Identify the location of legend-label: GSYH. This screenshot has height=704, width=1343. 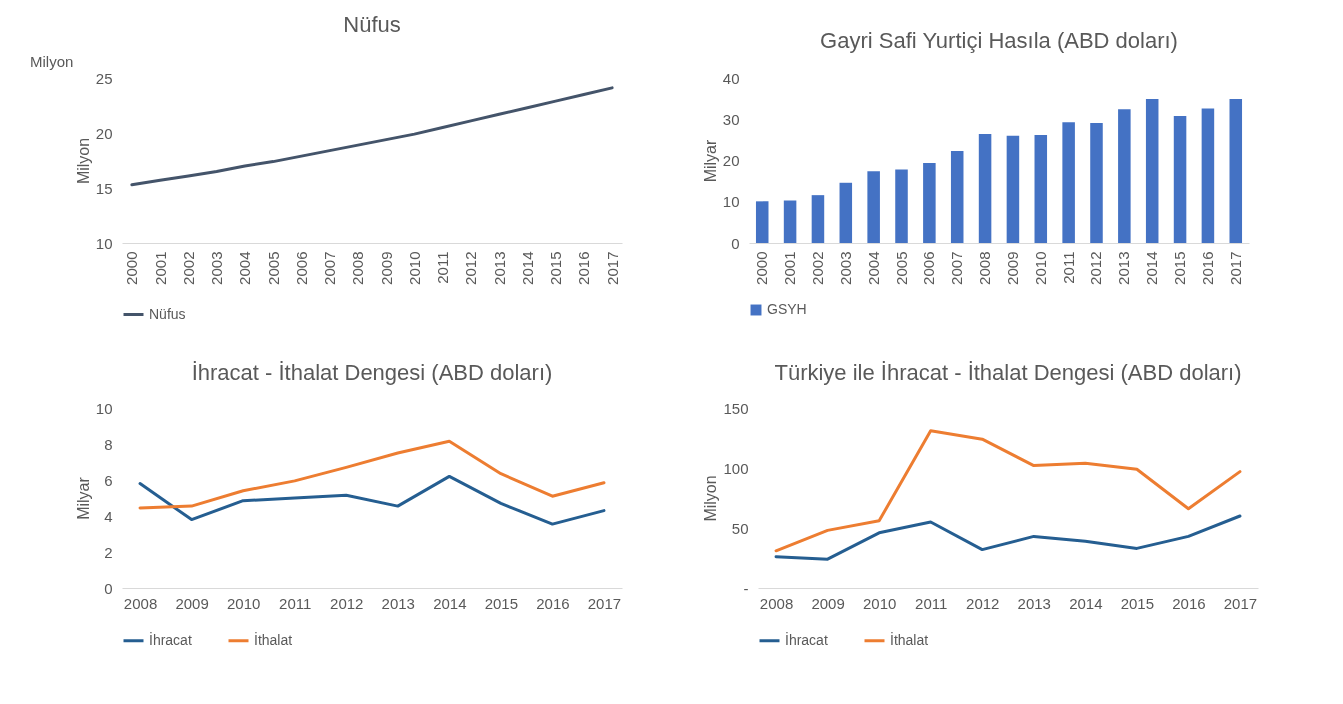
(787, 309).